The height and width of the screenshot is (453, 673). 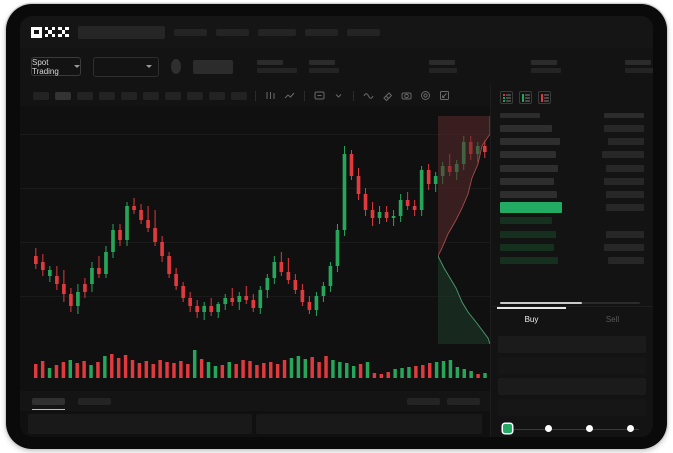 I want to click on amount-field, so click(x=572, y=386).